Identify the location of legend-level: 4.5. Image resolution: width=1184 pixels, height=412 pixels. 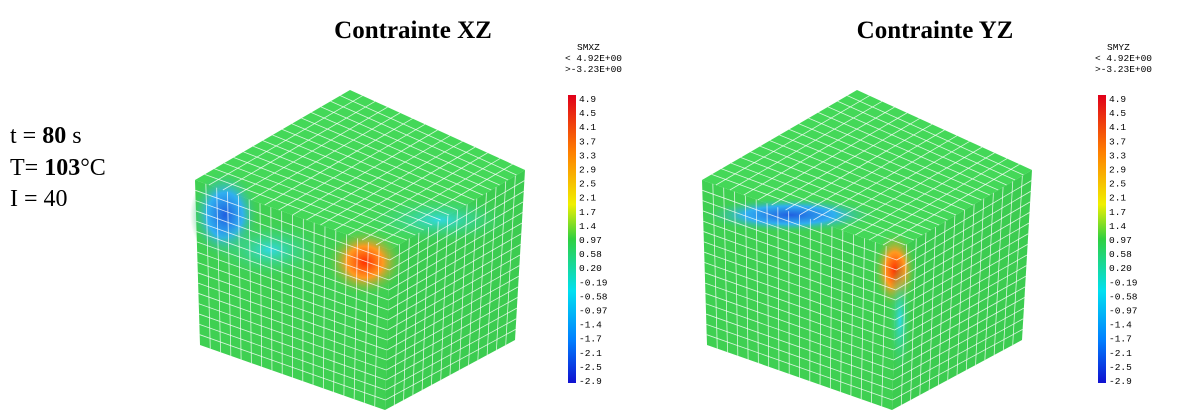
(587, 113).